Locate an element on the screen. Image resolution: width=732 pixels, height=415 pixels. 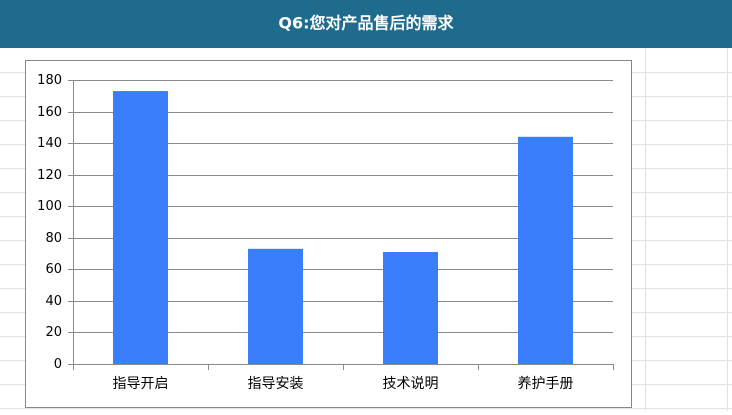
y-tick-label: 40 is located at coordinates (53, 301).